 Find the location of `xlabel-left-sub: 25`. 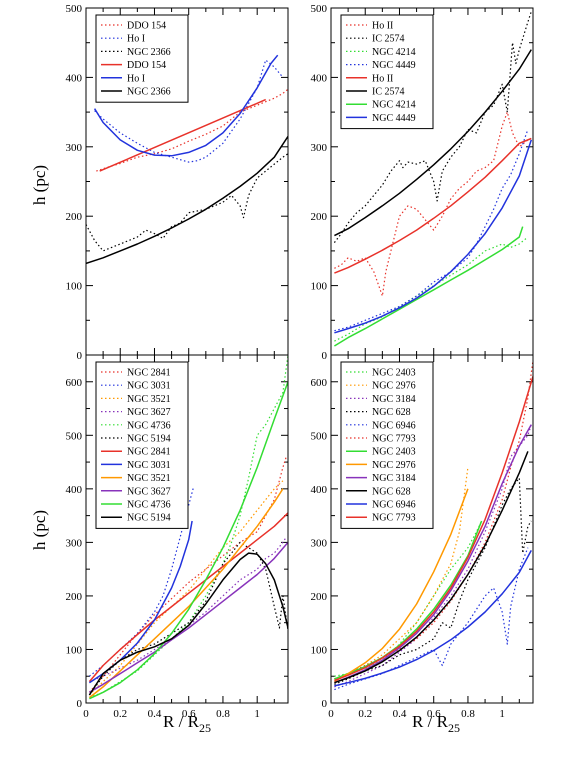

xlabel-left-sub: 25 is located at coordinates (205, 728).